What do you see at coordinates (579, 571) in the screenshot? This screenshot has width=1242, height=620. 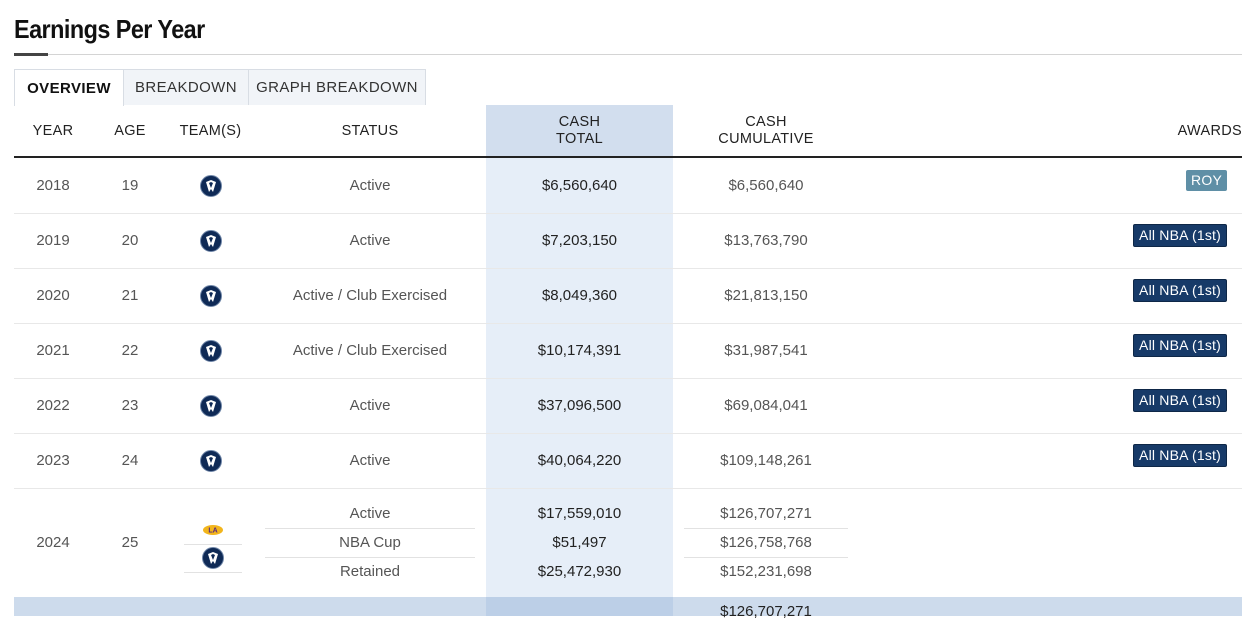 I see `cash-total-cell: $25,472,930` at bounding box center [579, 571].